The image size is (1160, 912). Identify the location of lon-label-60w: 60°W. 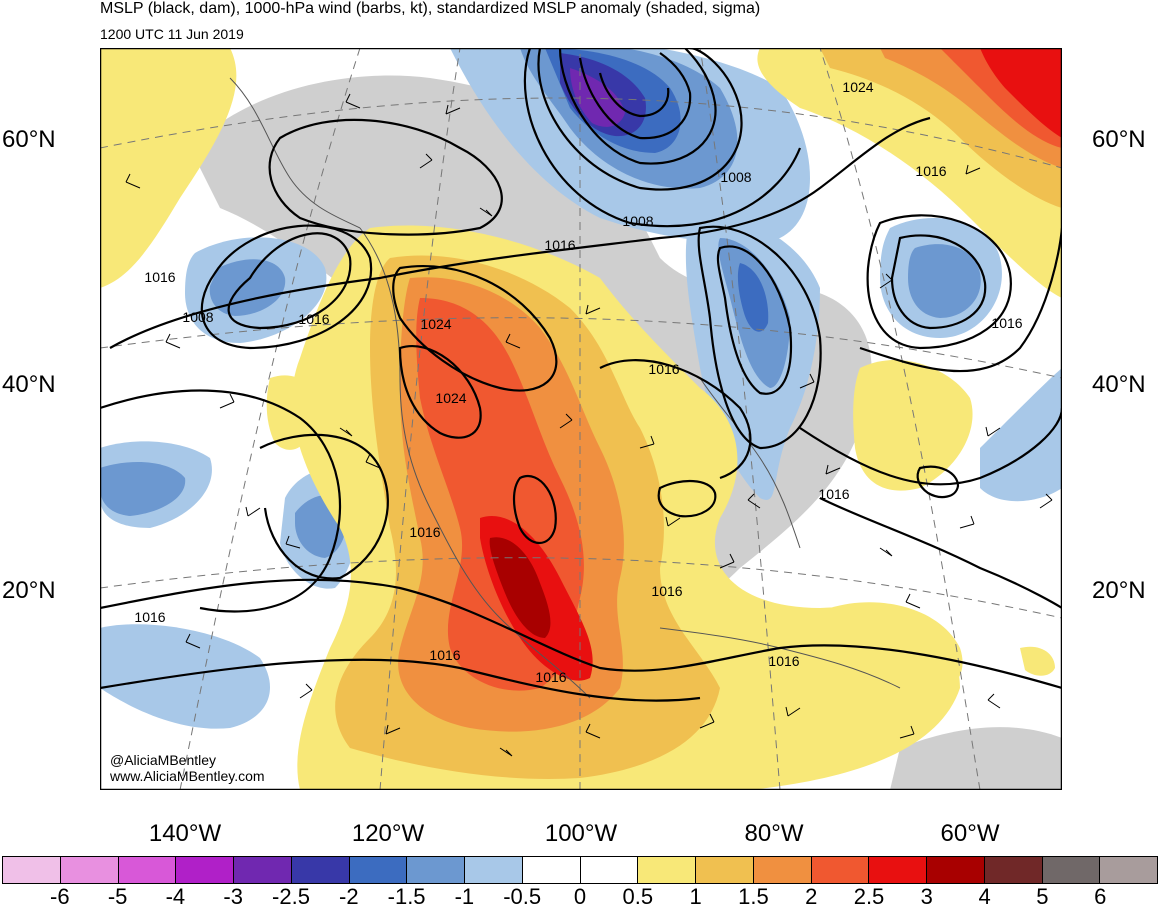
(970, 833).